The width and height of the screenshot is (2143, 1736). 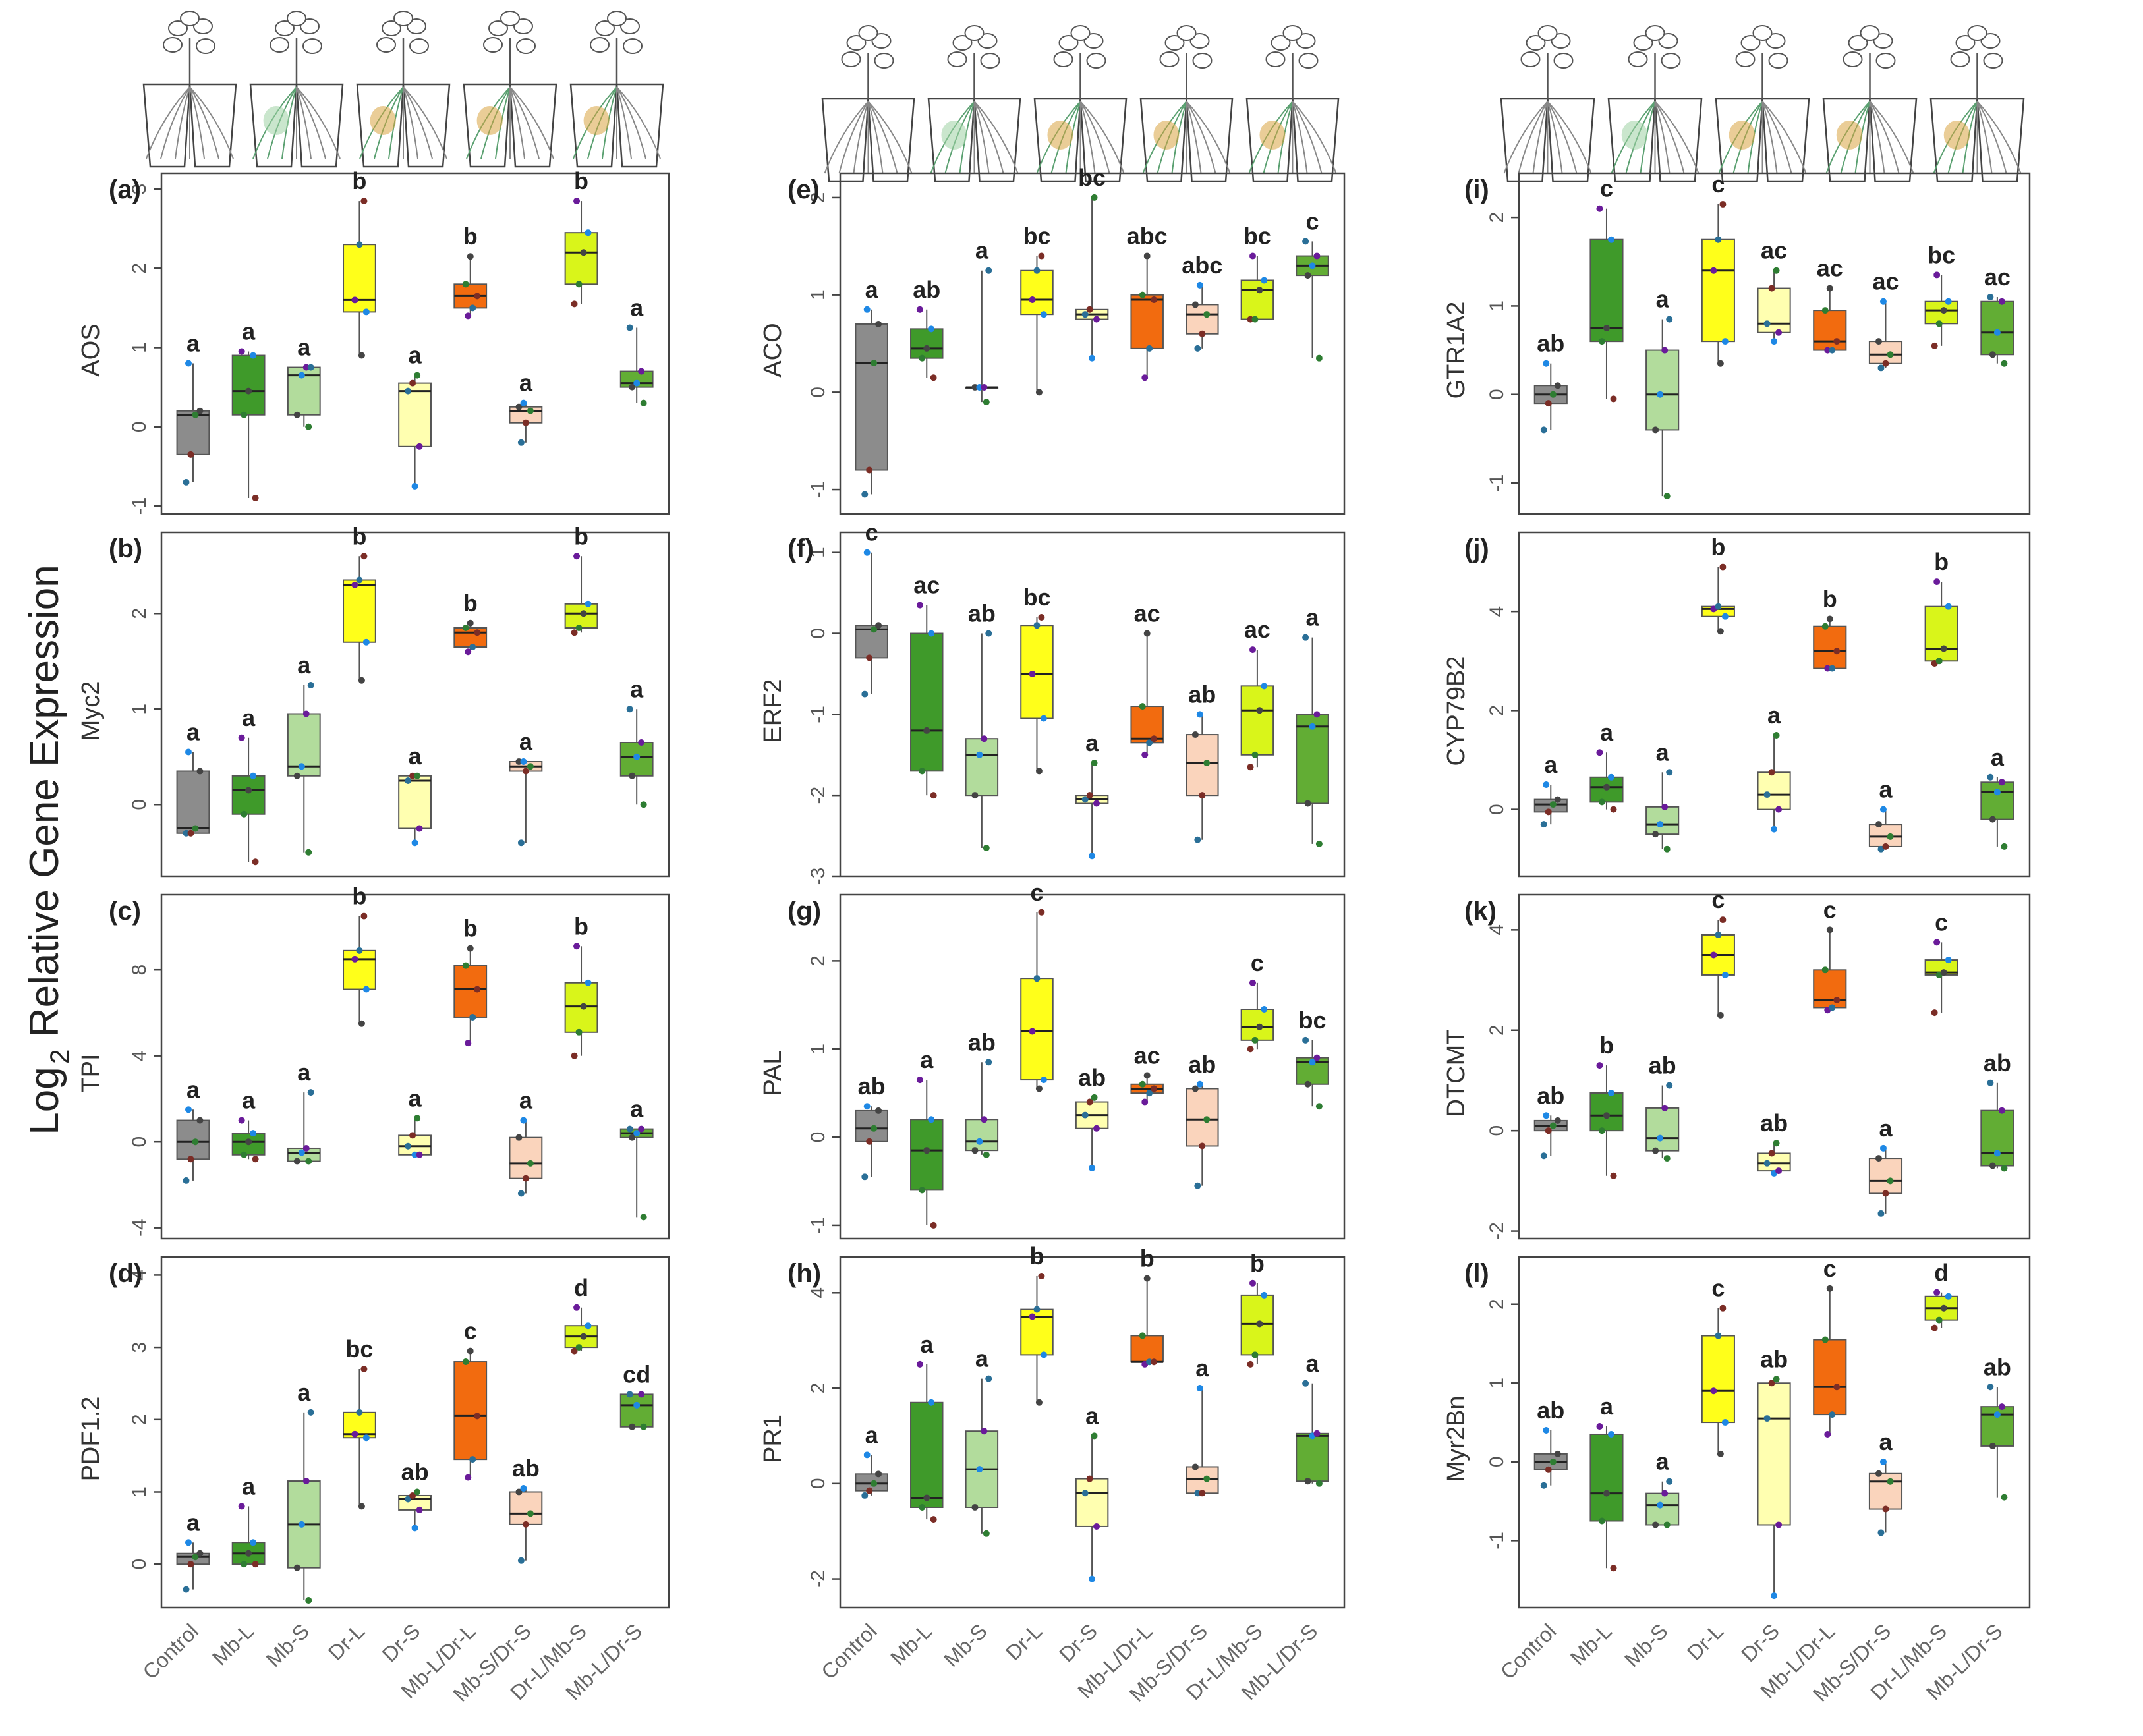 I want to click on x-label-mb-l: Mb-L, so click(x=1591, y=1644).